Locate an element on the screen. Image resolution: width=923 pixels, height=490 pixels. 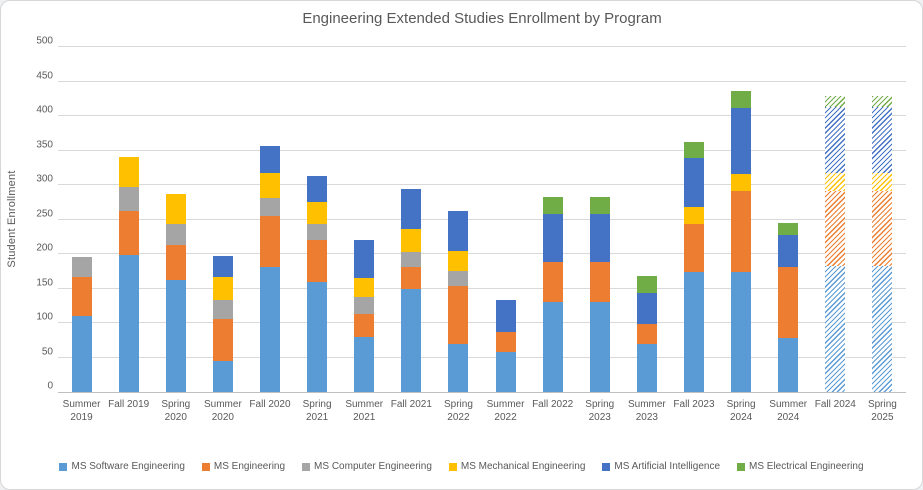
x-category-label: Fall 2019 is located at coordinates (129, 404).